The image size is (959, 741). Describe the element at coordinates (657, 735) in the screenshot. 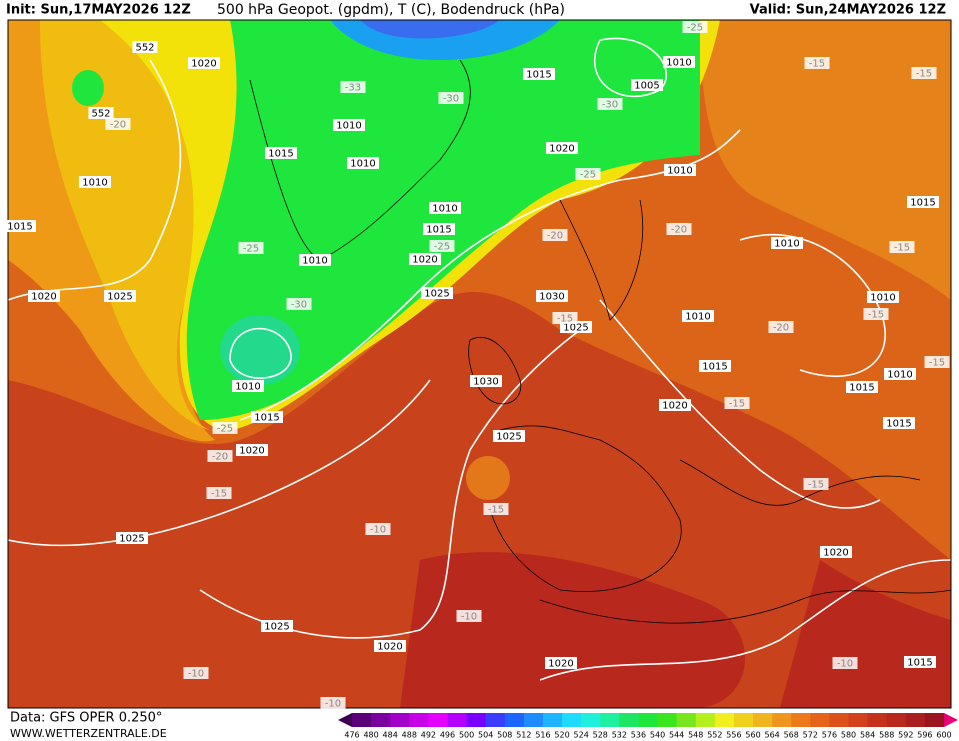

I see `colorbar-label: 540` at that location.